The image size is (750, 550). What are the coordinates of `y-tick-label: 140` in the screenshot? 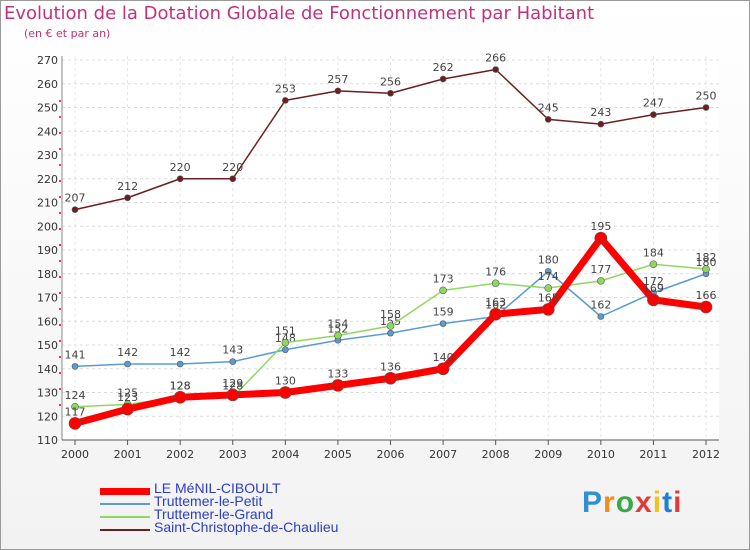 It's located at (47, 369).